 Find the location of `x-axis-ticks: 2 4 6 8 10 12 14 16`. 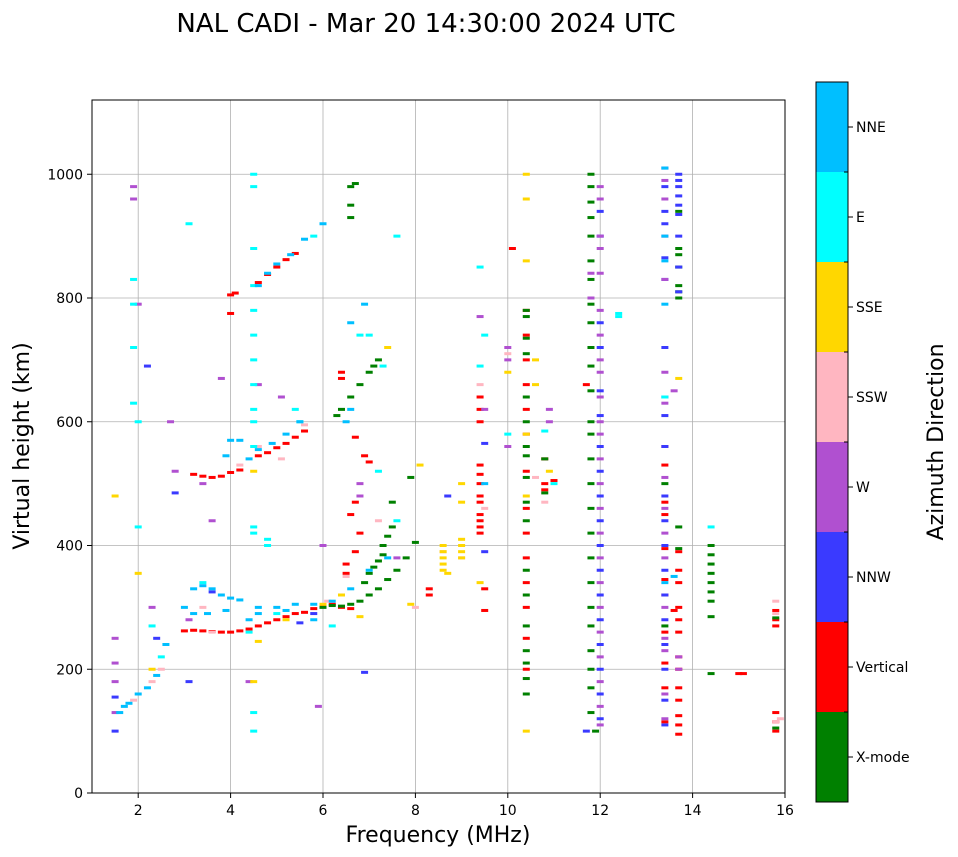

x-axis-ticks: 2 4 6 8 10 12 14 16 is located at coordinates (464, 806).